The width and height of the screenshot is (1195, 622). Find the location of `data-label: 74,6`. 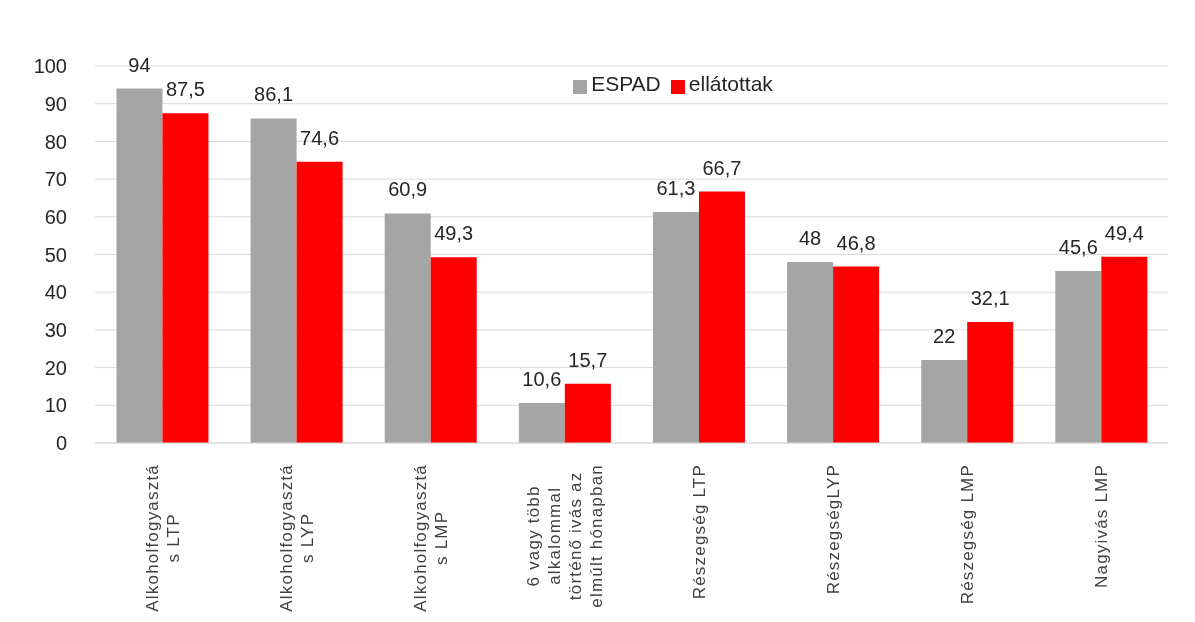

data-label: 74,6 is located at coordinates (320, 137).